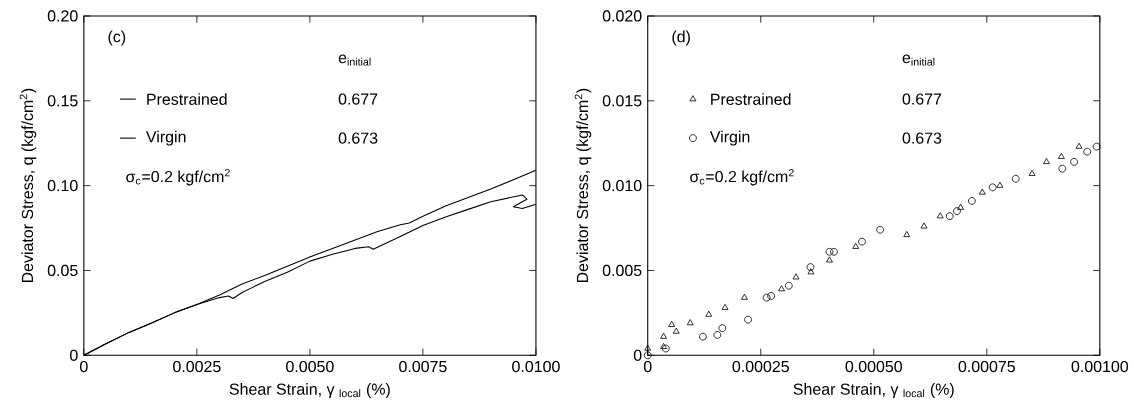  Describe the element at coordinates (310, 366) in the screenshot. I see `x-tick-label: 0.0050` at that location.